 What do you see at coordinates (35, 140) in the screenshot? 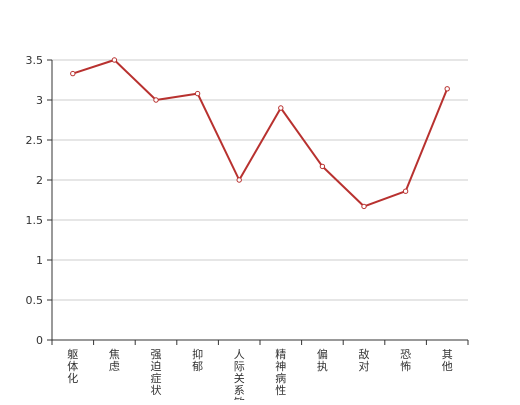
I see `y-tick-label: 2.5` at bounding box center [35, 140].